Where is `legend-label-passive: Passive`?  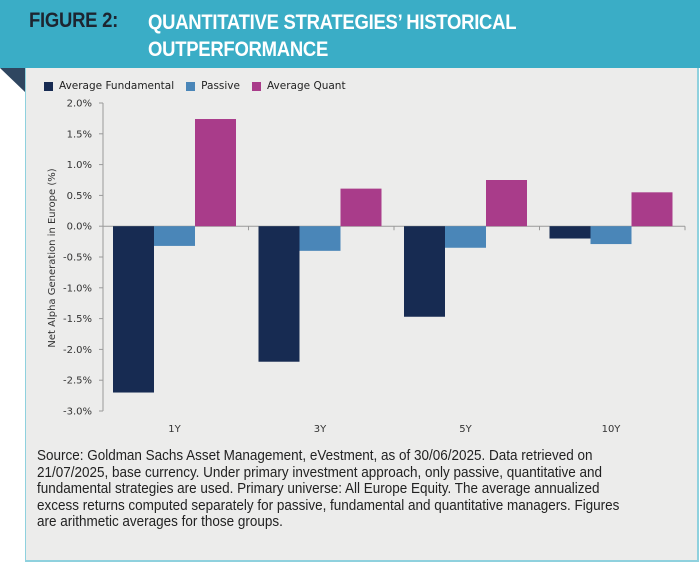
legend-label-passive: Passive is located at coordinates (220, 86).